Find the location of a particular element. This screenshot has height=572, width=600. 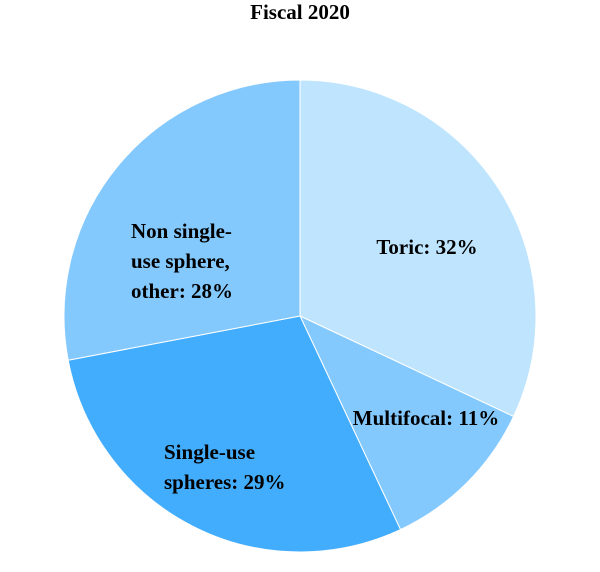

slice-data-label: Toric: 32% is located at coordinates (426, 247).